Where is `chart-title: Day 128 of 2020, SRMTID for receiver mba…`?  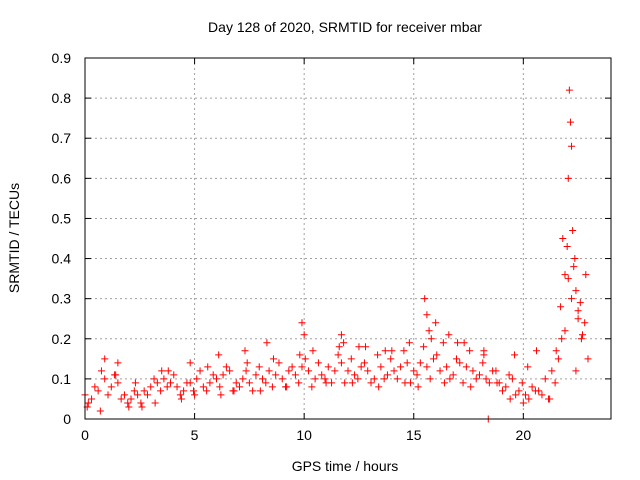
chart-title: Day 128 of 2020, SRMTID for receiver mba… is located at coordinates (345, 27).